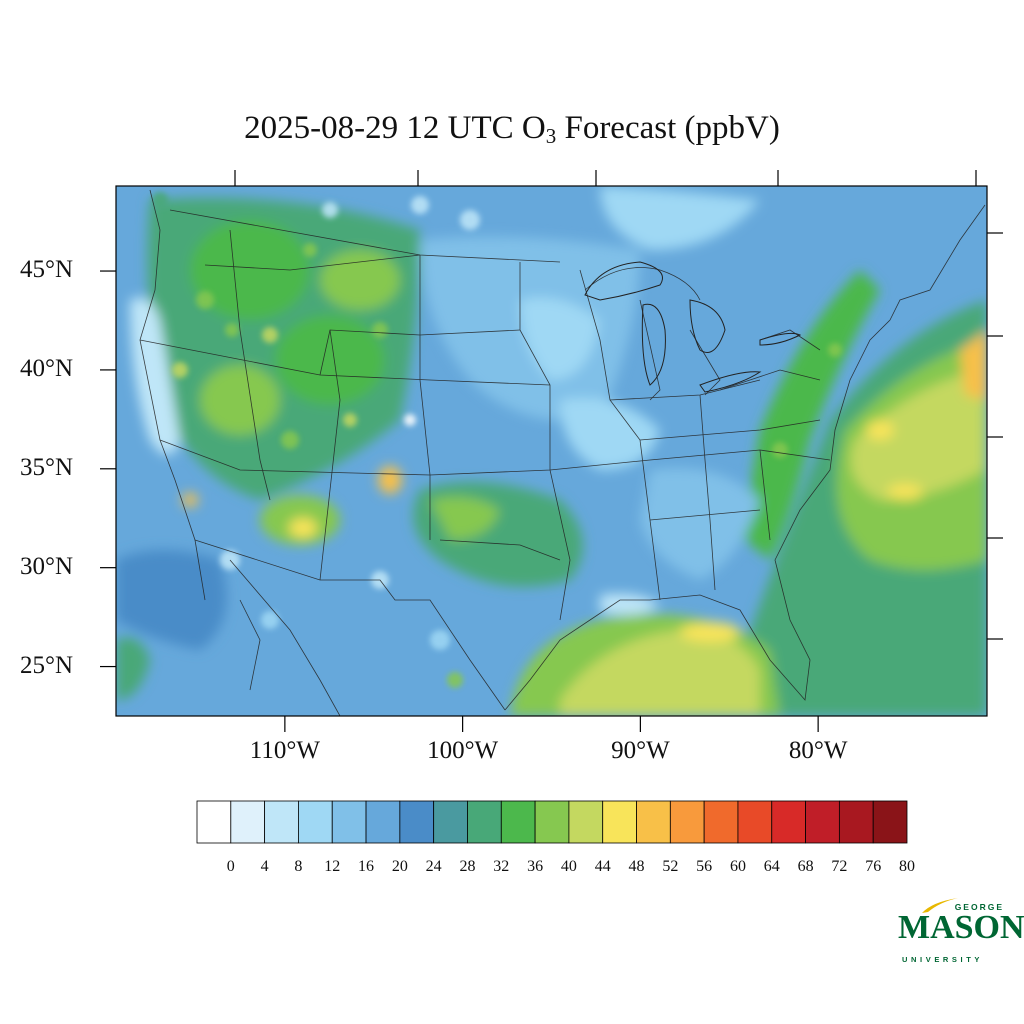 The width and height of the screenshot is (1024, 1024). I want to click on colorbar-label: 12, so click(332, 866).